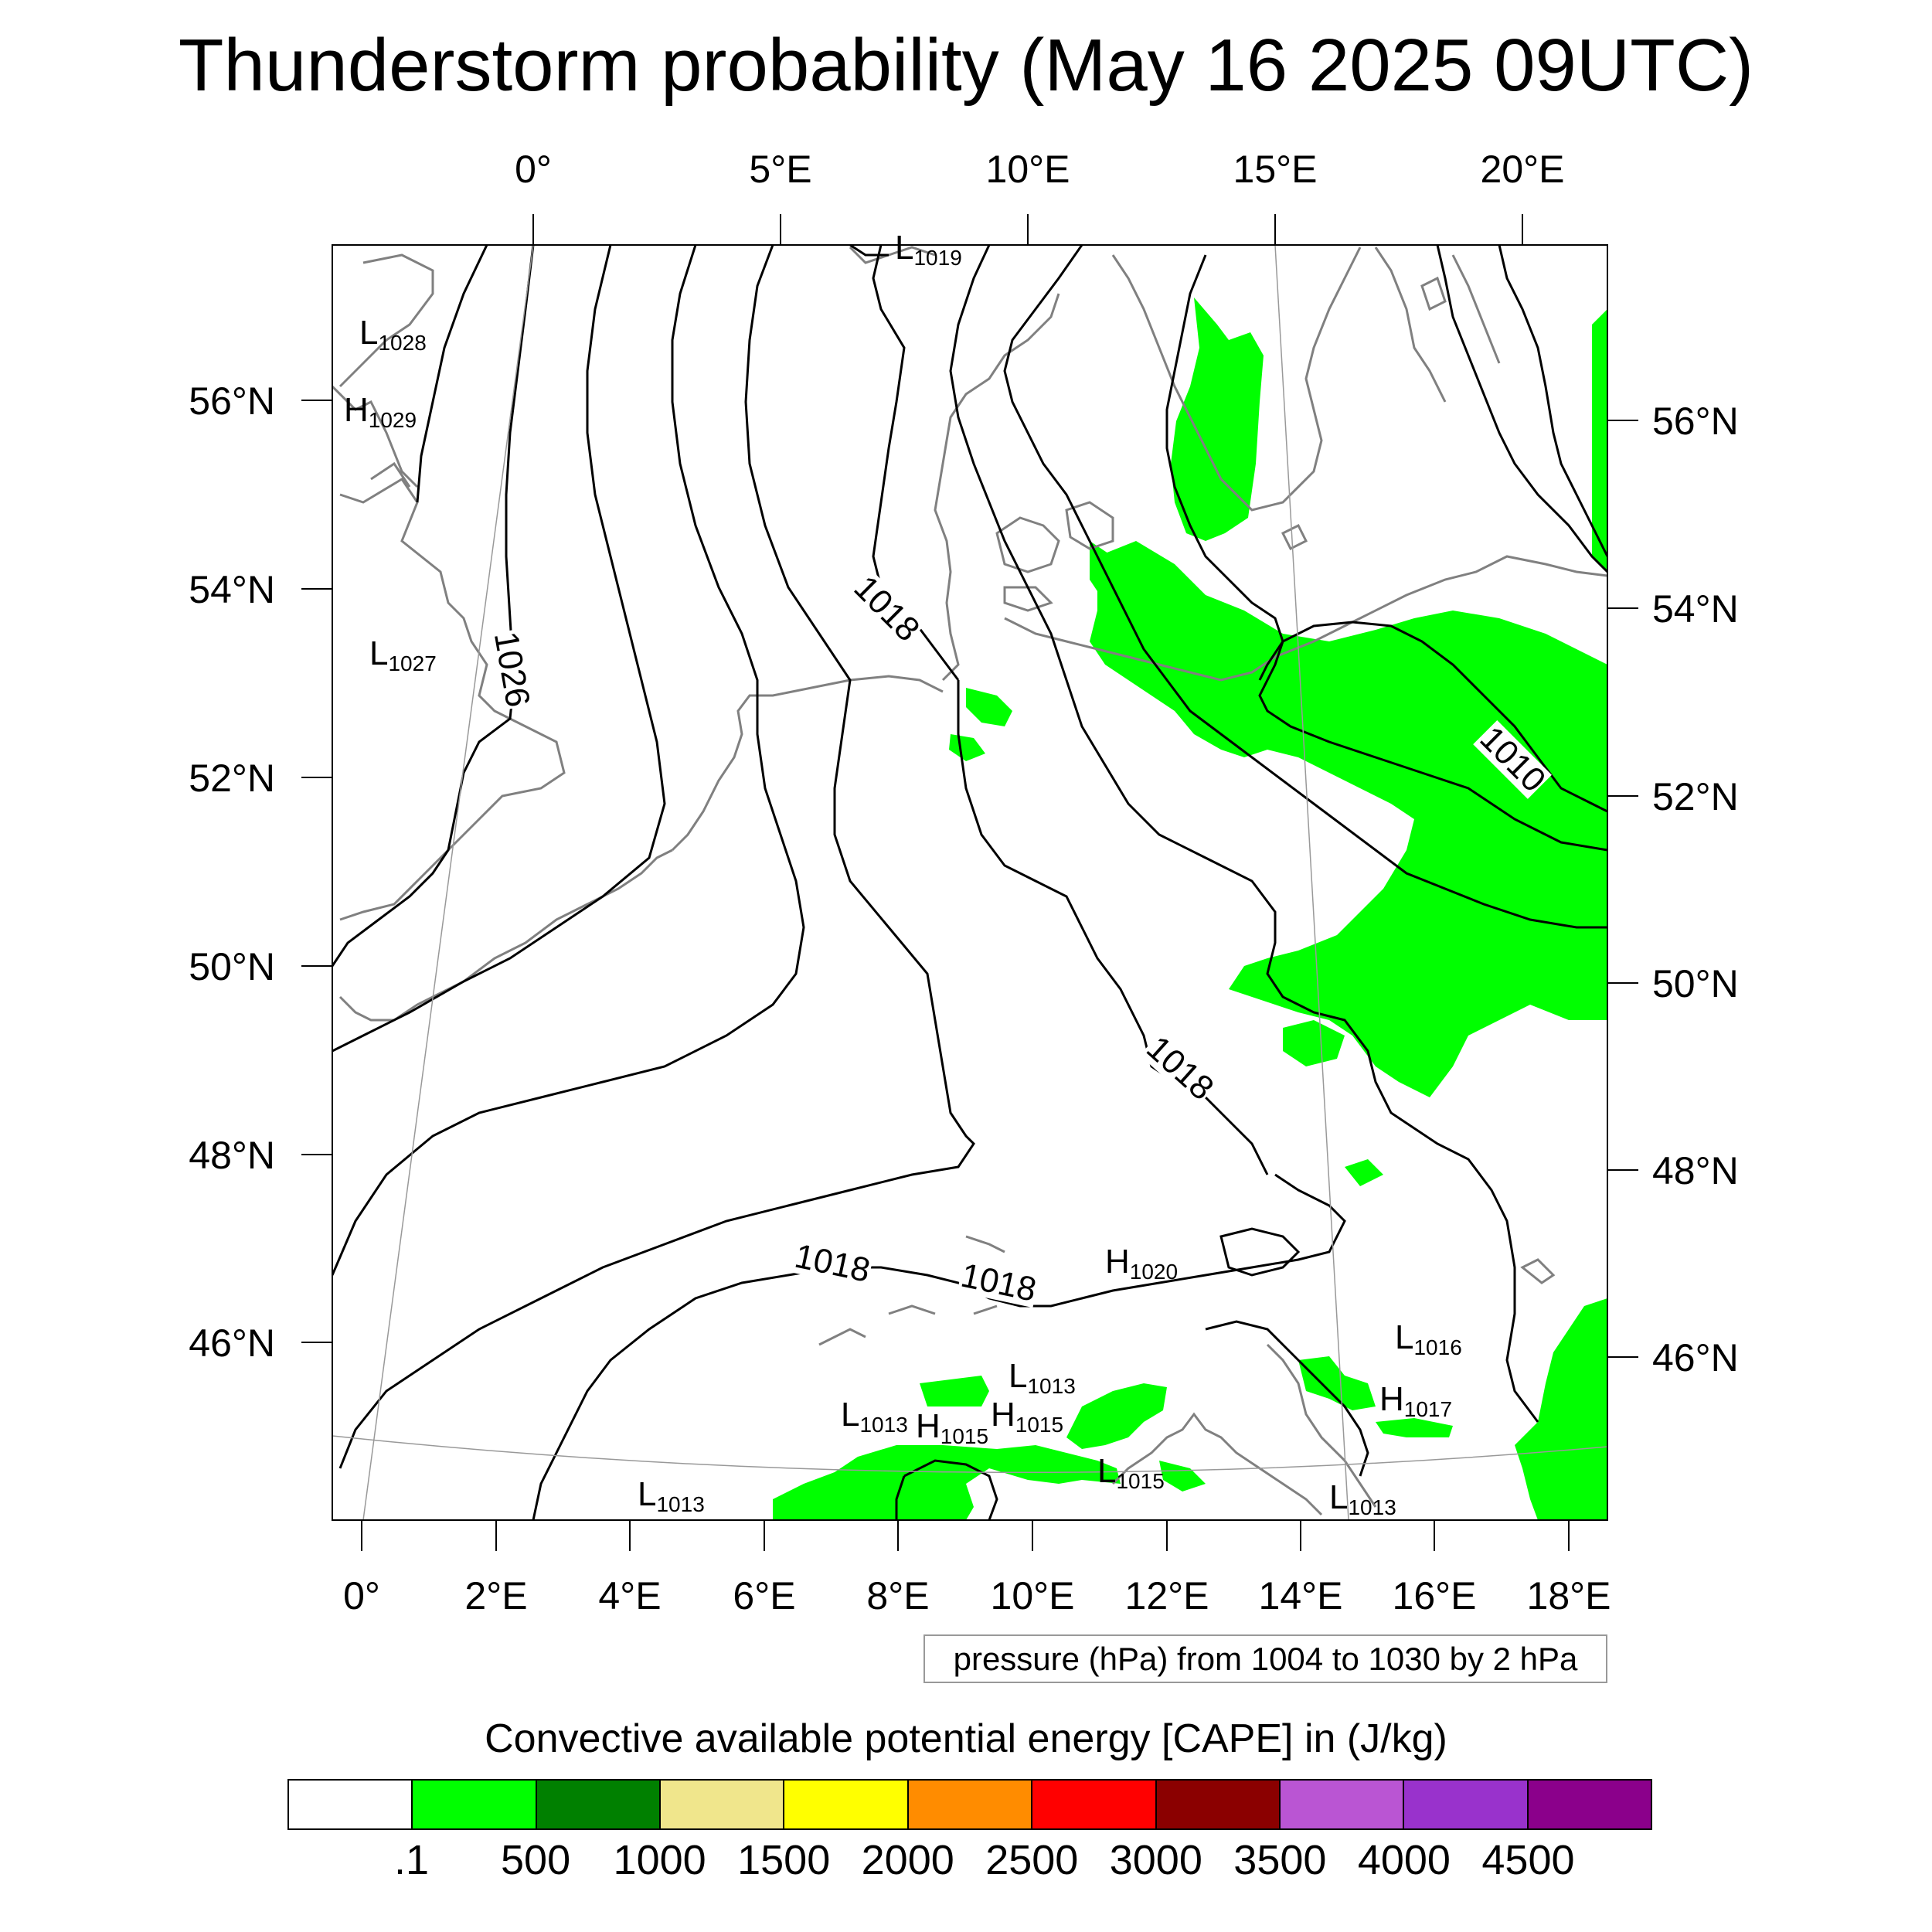 This screenshot has width=1932, height=1932. I want to click on coastline-germany-baltic, so click(1140, 649).